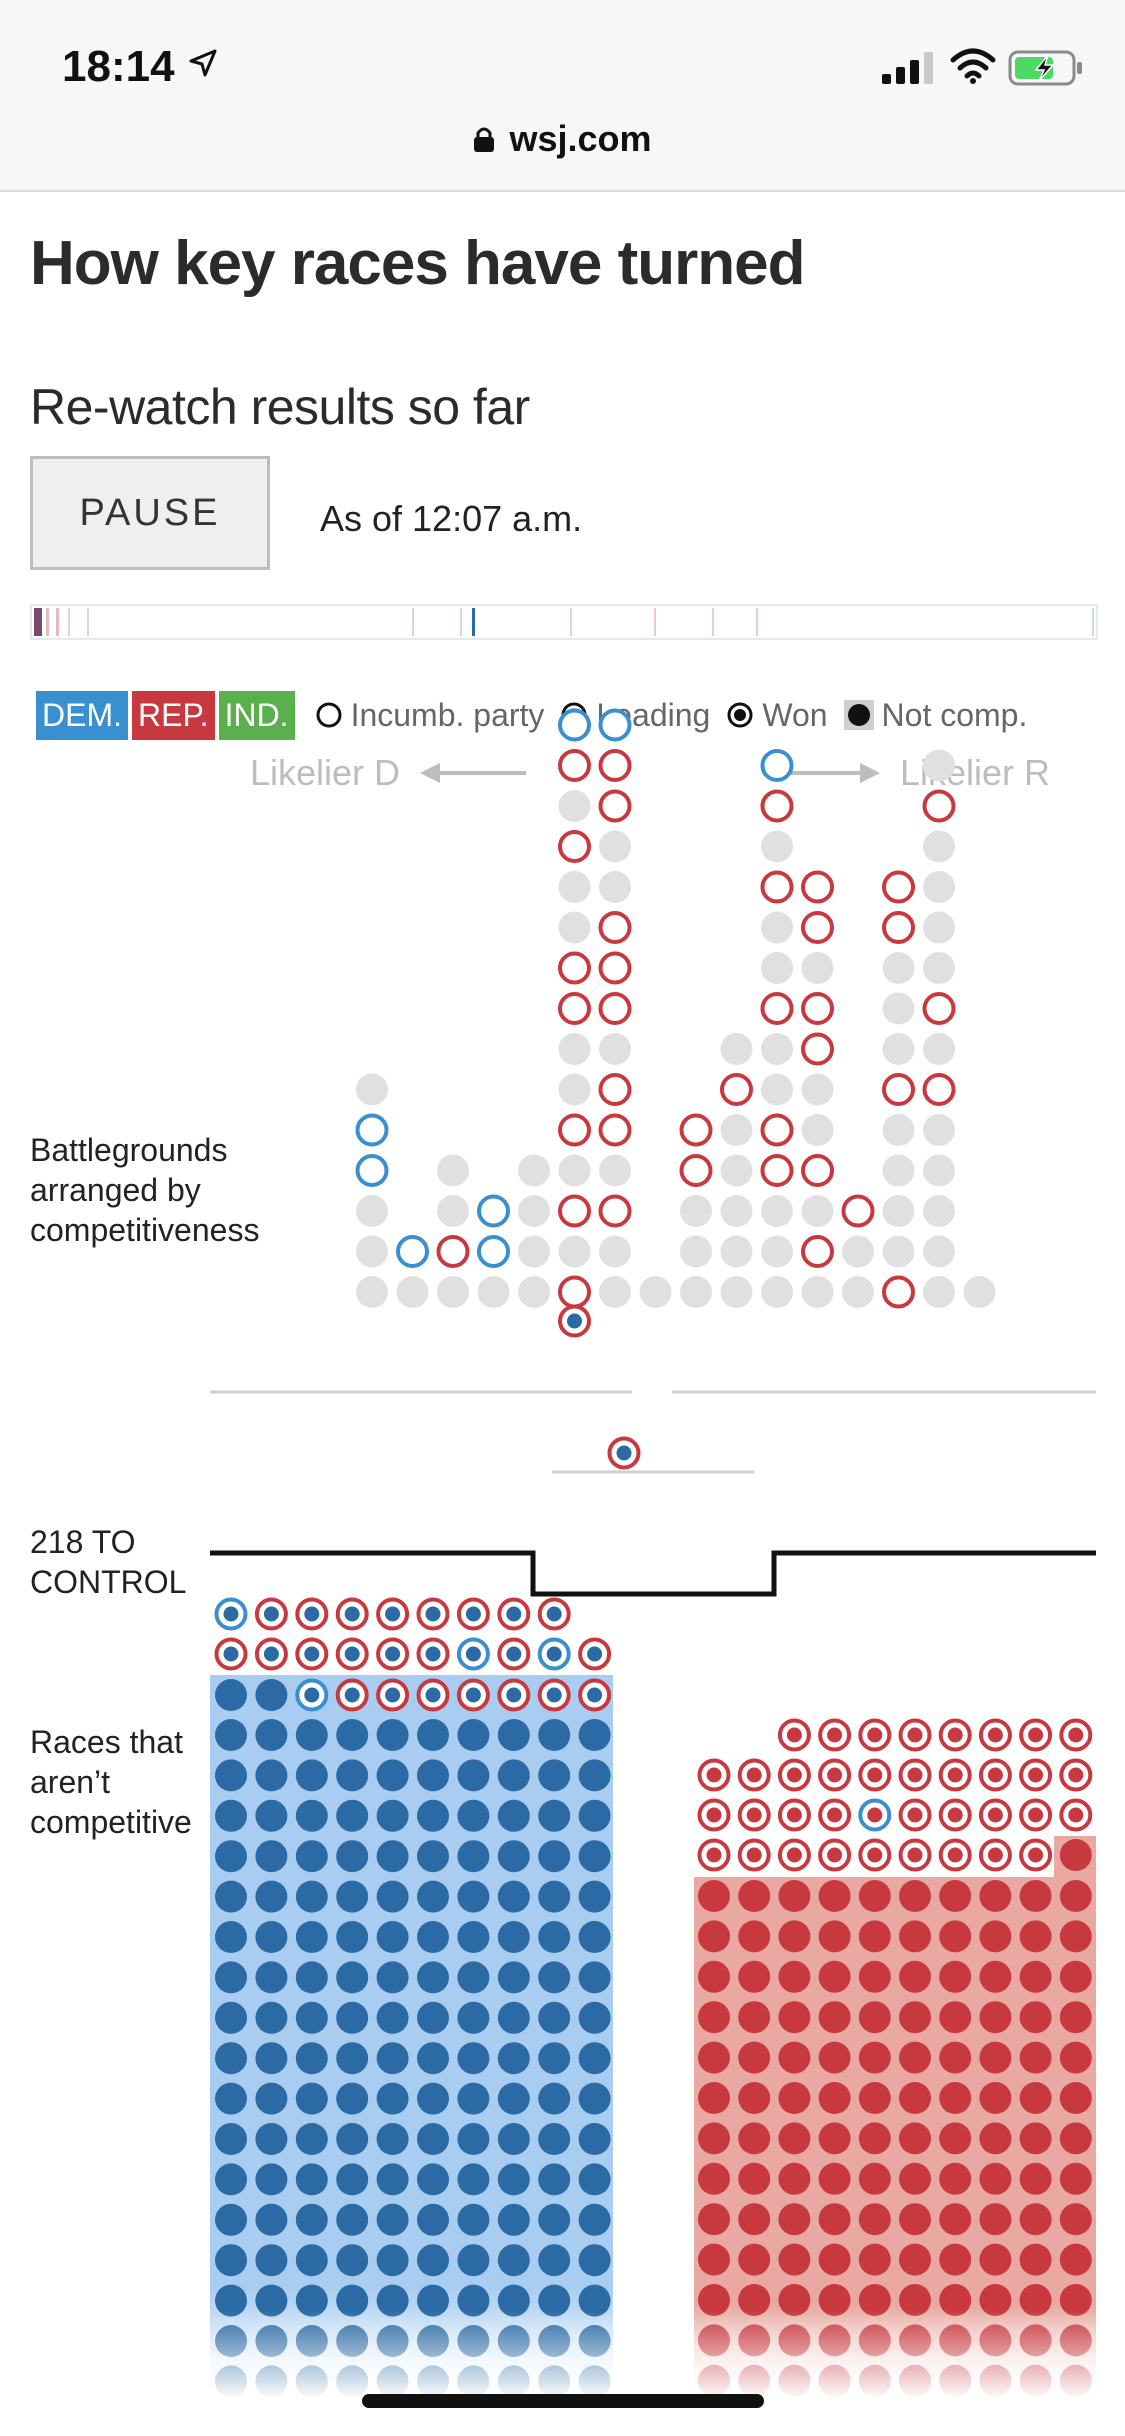  I want to click on legend-won: Won, so click(777, 715).